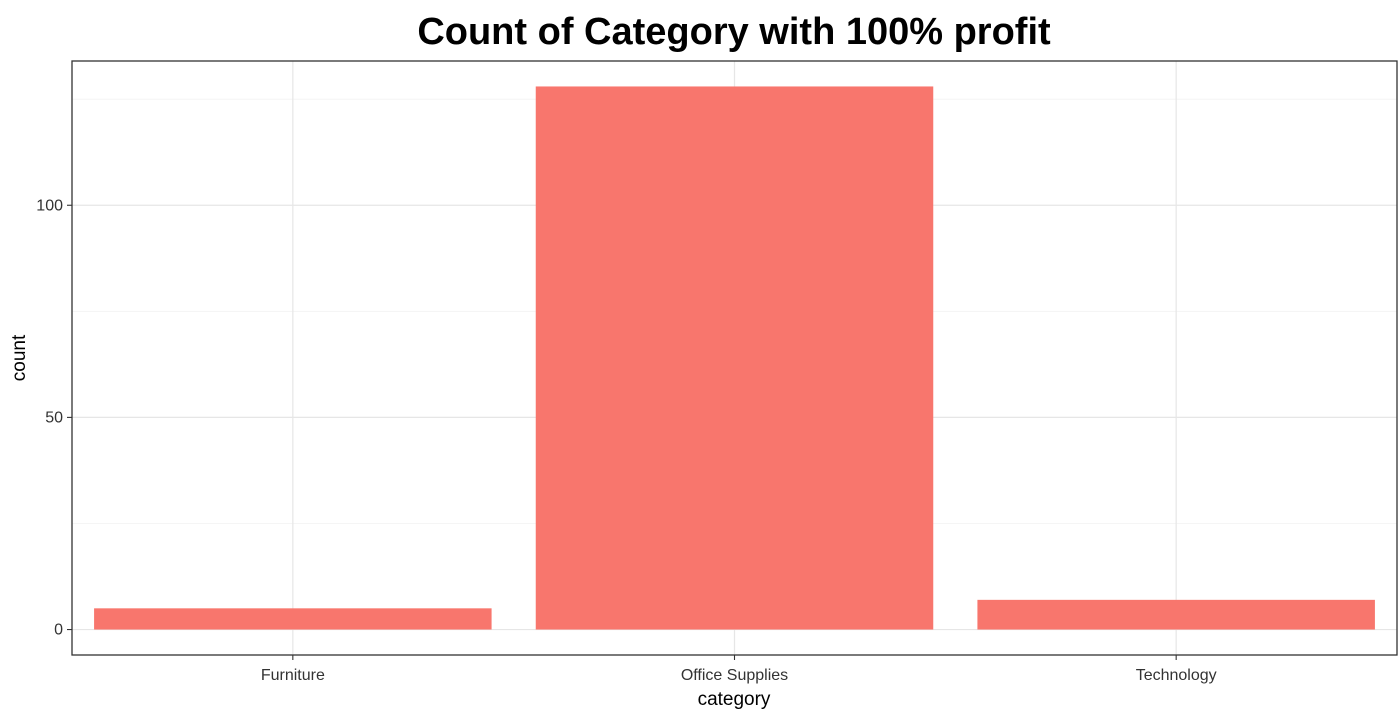  I want to click on x-axis-title: category, so click(734, 699).